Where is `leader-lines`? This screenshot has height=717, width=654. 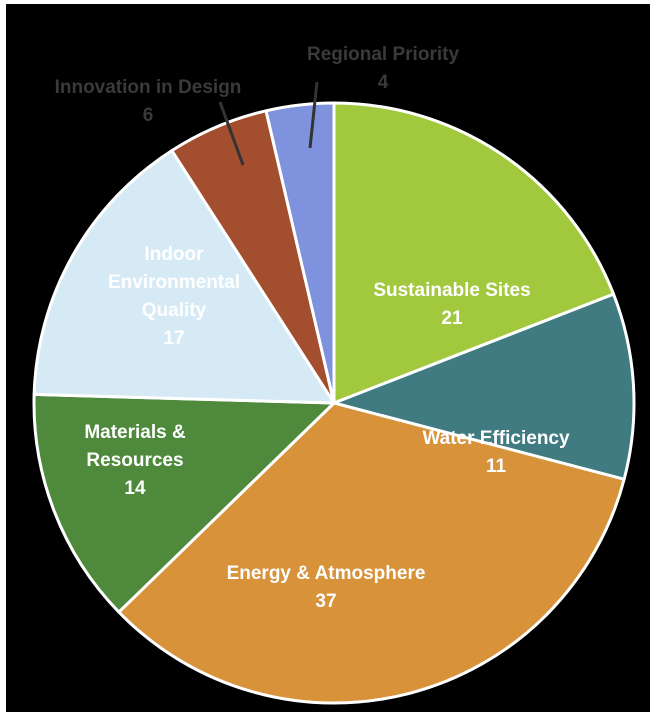 leader-lines is located at coordinates (268, 123).